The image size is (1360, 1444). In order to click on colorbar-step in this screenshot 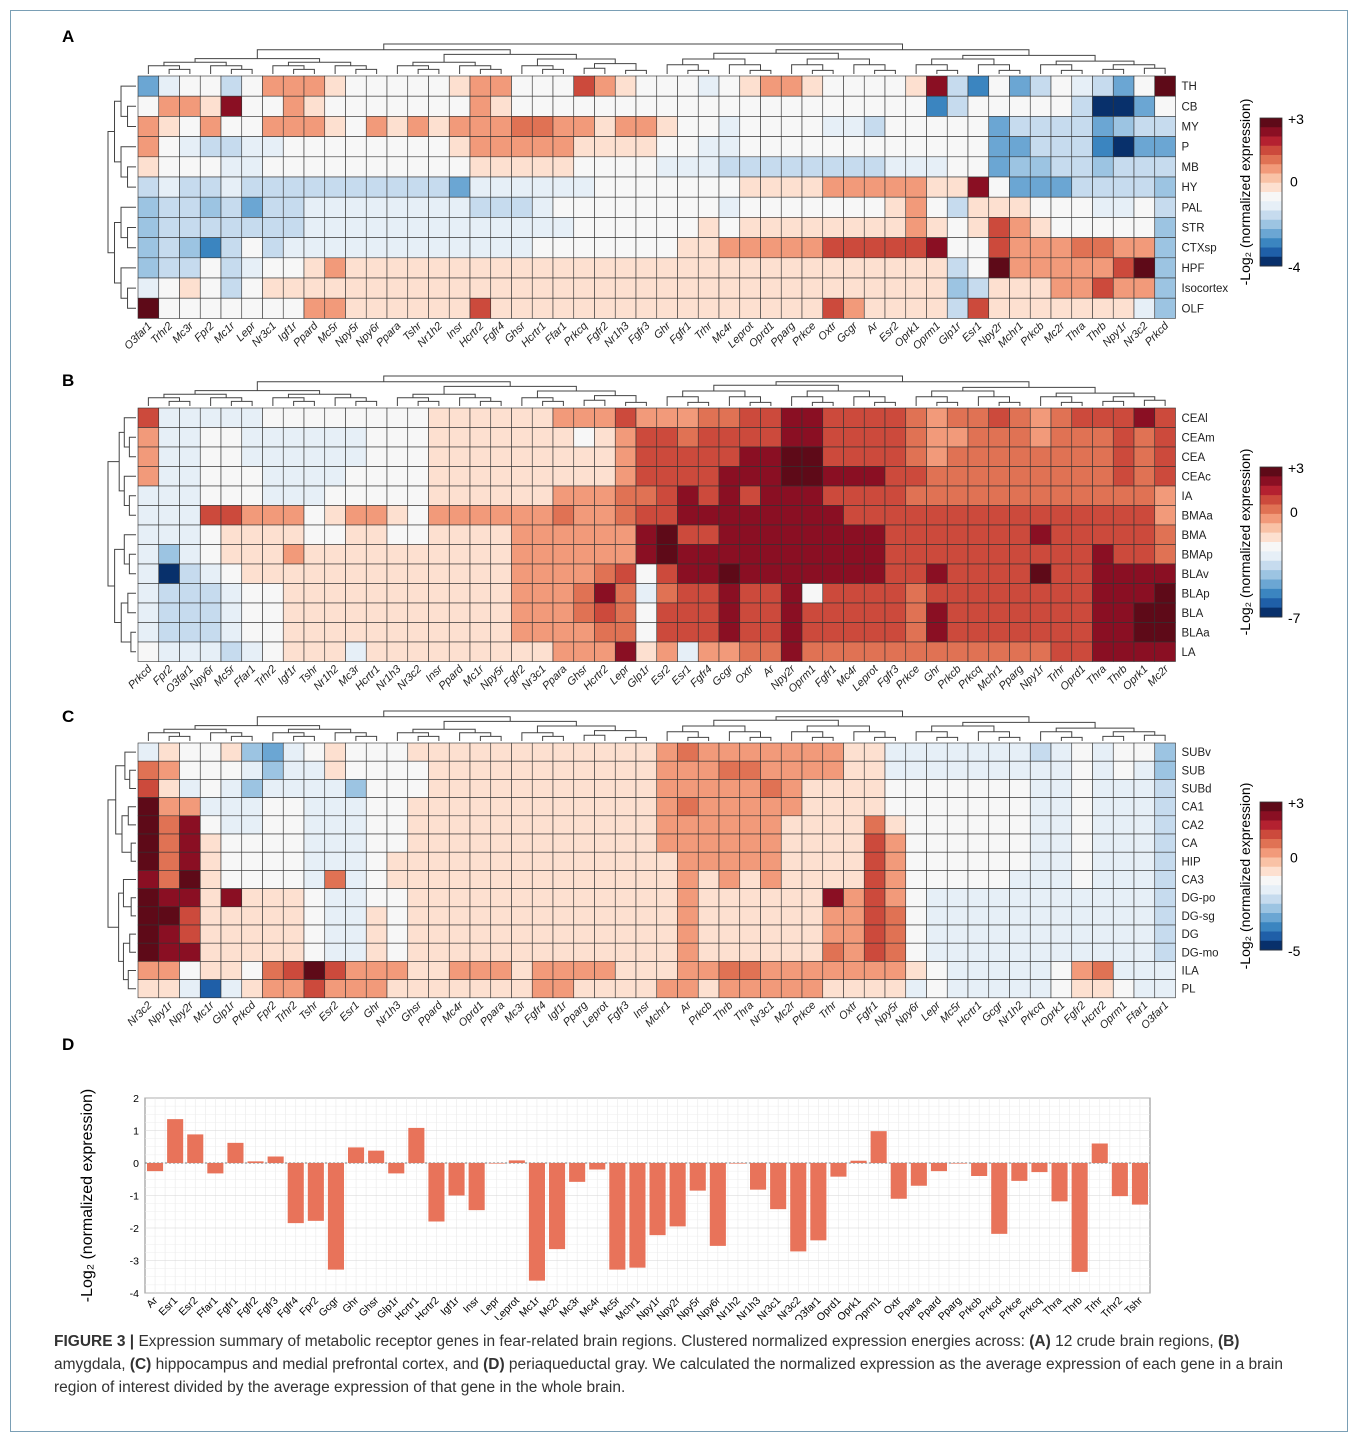, I will do `click(1271, 215)`.